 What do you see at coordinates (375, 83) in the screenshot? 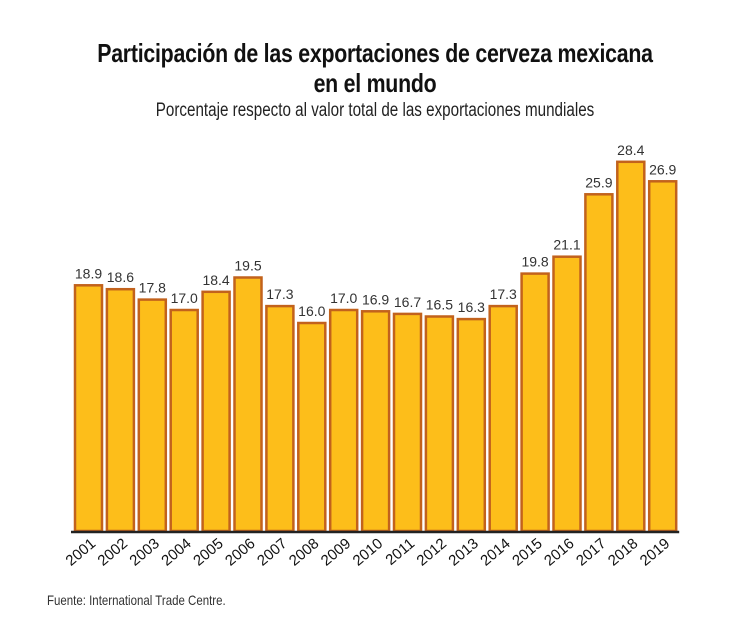
I see `chart-title-line2: en el mundo` at bounding box center [375, 83].